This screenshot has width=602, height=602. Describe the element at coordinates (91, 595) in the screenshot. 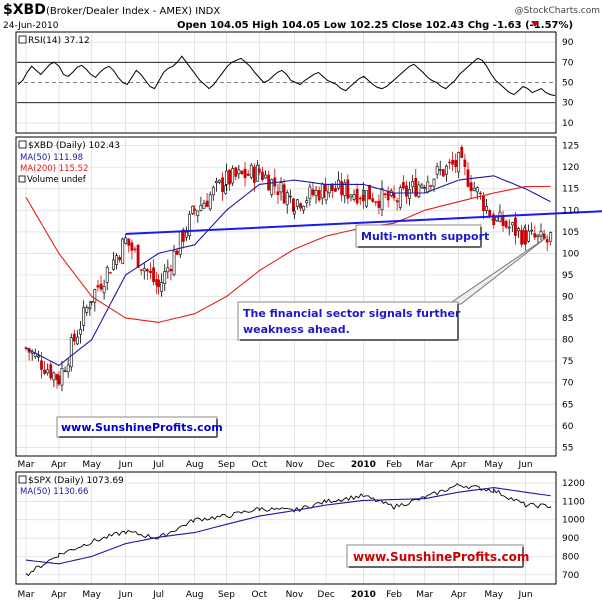

I see `x-tick-label: May` at that location.